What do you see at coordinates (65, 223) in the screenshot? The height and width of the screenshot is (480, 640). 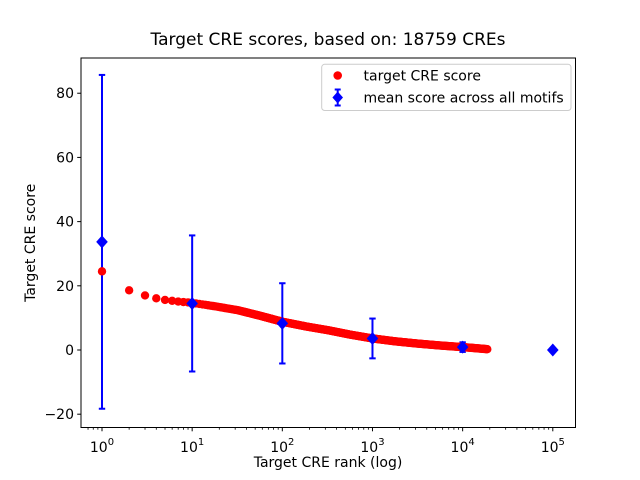 I see `y-tick-label: 40` at bounding box center [65, 223].